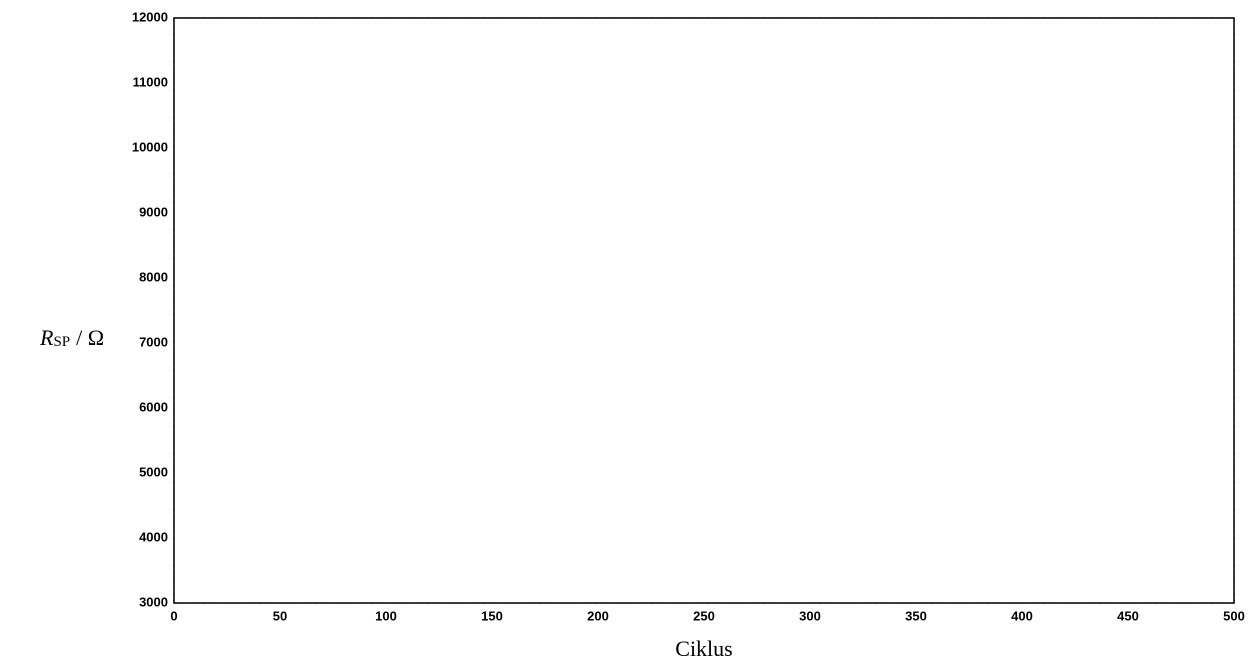 The height and width of the screenshot is (666, 1260). I want to click on x-tick-label: 50, so click(280, 615).